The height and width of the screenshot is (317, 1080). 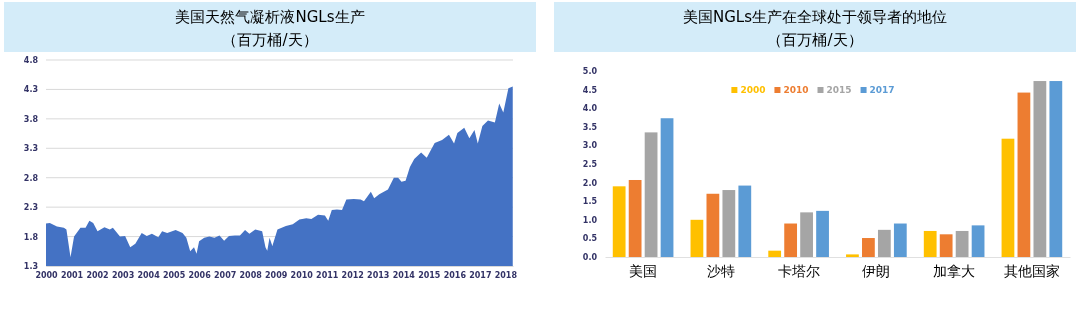 I want to click on y-tick-label: 4.5, so click(x=590, y=90).